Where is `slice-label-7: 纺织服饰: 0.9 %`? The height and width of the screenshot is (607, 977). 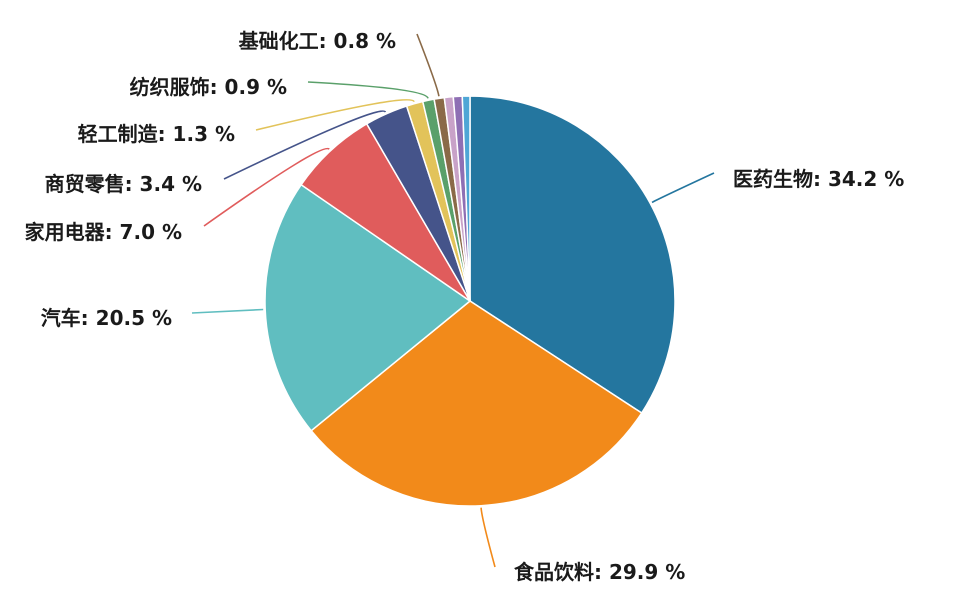 slice-label-7: 纺织服饰: 0.9 % is located at coordinates (208, 87).